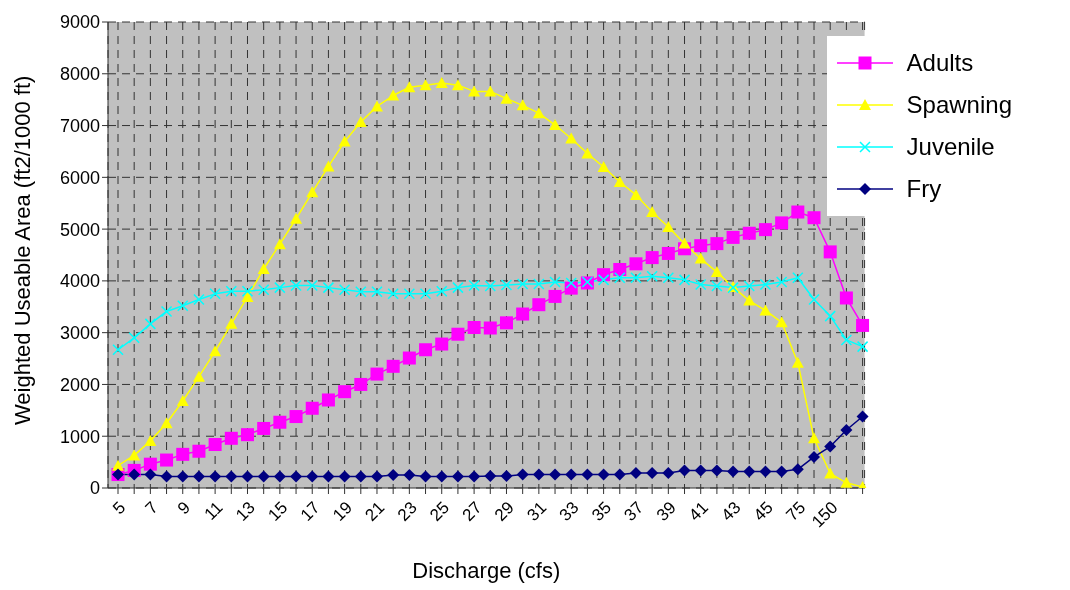 Image resolution: width=1070 pixels, height=590 pixels. I want to click on legend-label: Adults, so click(940, 63).